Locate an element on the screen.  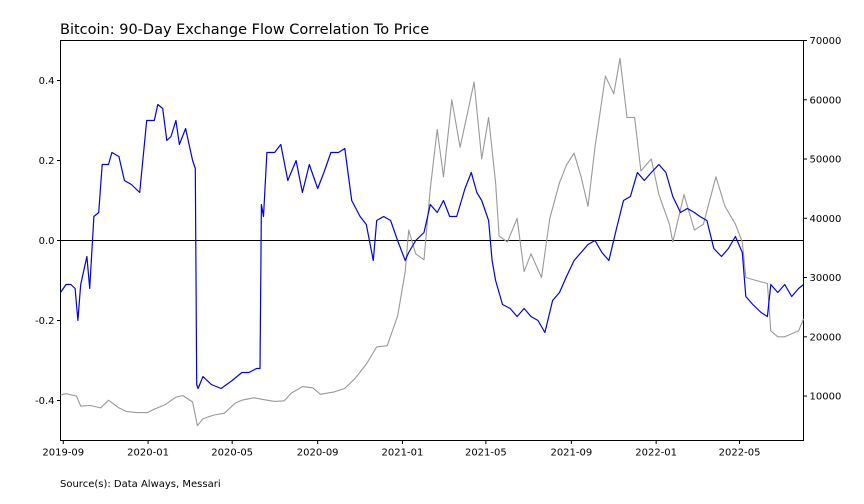
y-left-tick-label: -0.2 is located at coordinates (45, 321).